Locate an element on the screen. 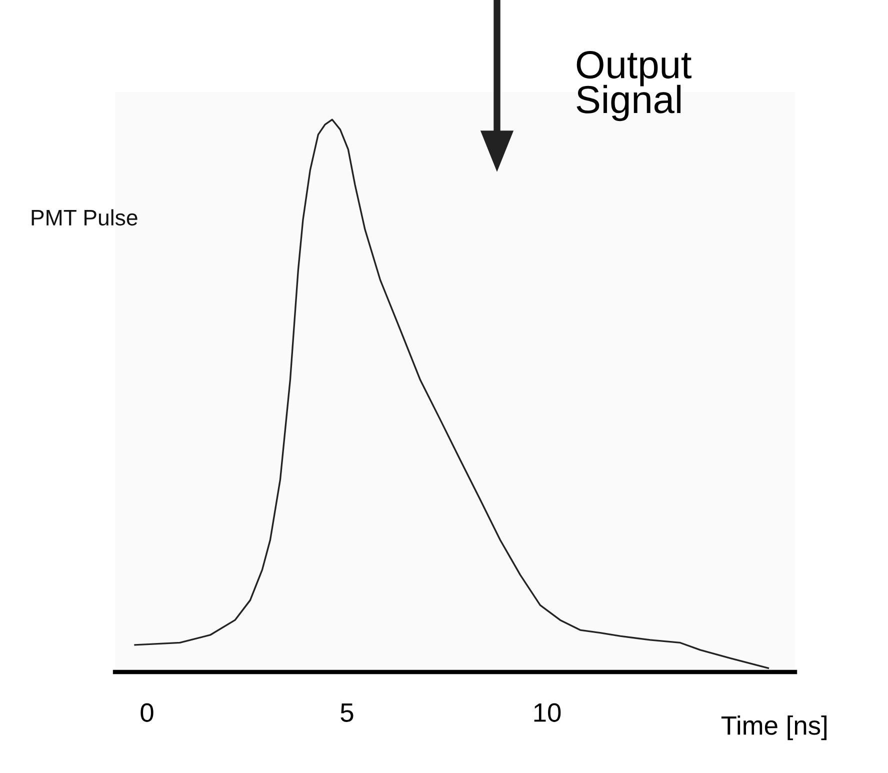  x-tick-label: 5 is located at coordinates (347, 713).